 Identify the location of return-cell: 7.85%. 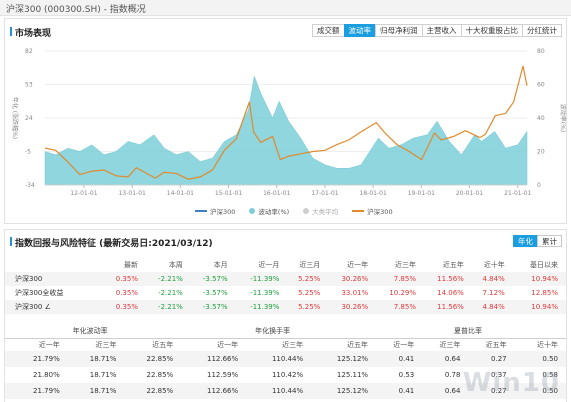
(404, 307).